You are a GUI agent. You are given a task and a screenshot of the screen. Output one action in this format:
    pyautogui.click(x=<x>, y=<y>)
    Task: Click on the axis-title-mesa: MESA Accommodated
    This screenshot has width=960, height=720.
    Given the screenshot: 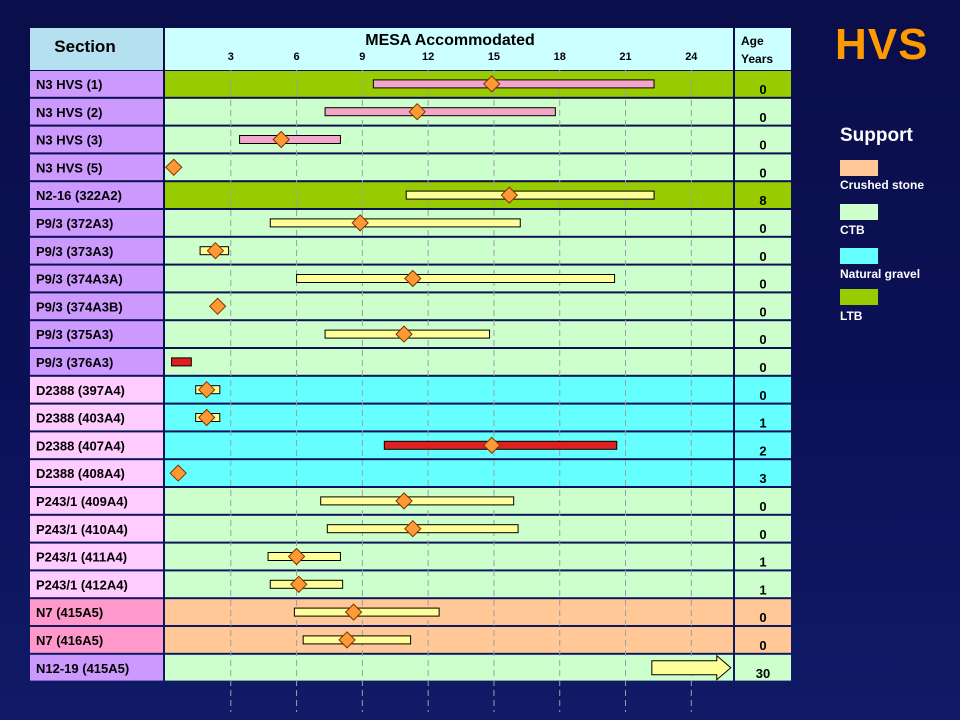 What is the action you would take?
    pyautogui.click(x=450, y=40)
    